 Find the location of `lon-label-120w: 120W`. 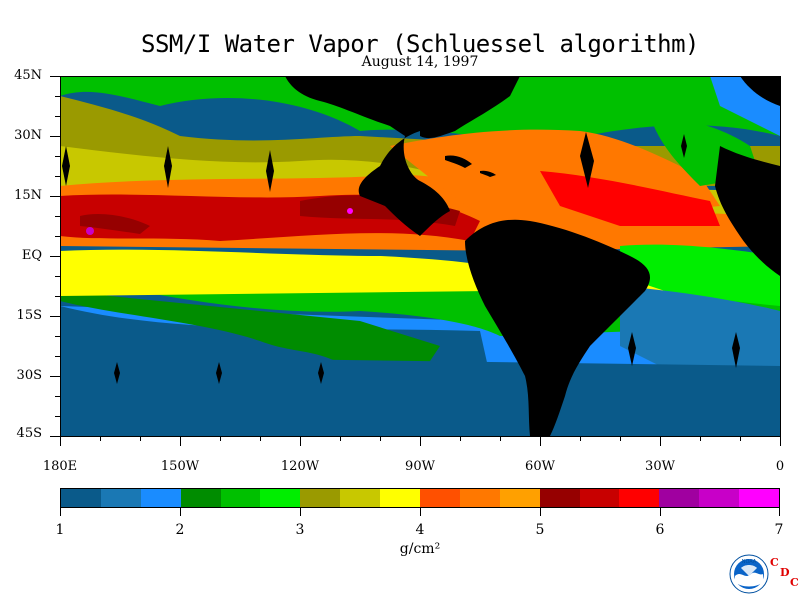

lon-label-120w: 120W is located at coordinates (300, 466).